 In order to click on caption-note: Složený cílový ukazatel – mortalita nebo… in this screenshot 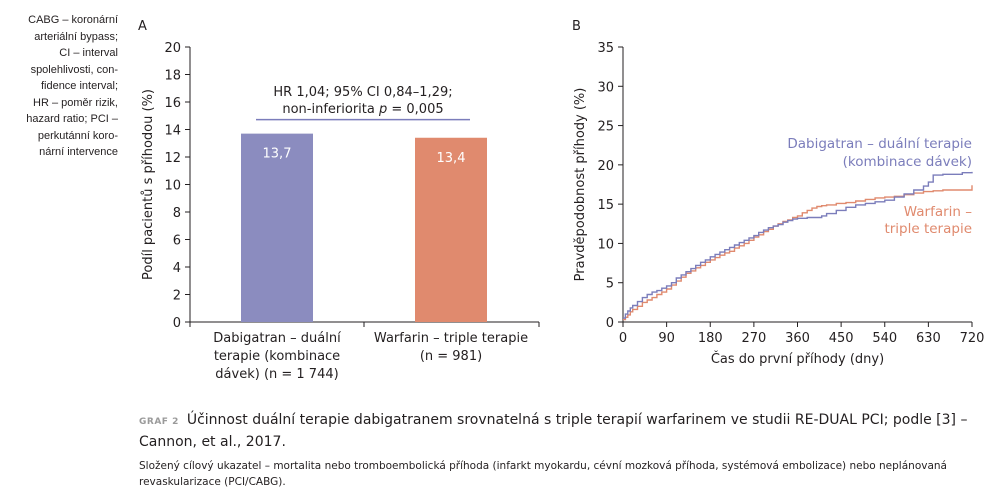, I will do `click(543, 474)`.